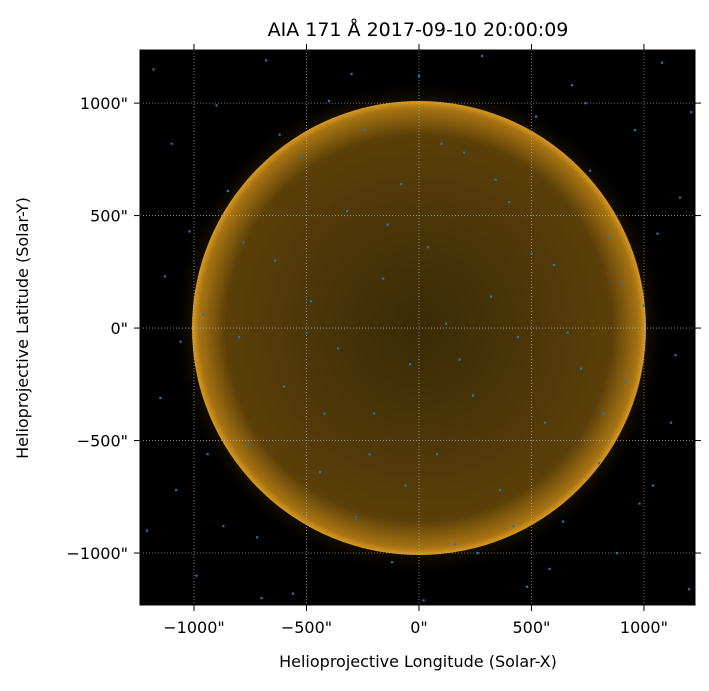 This screenshot has width=709, height=691. Describe the element at coordinates (22, 328) in the screenshot. I see `y-axis-label: Helioprojective Latitude (Solar-Y)` at that location.